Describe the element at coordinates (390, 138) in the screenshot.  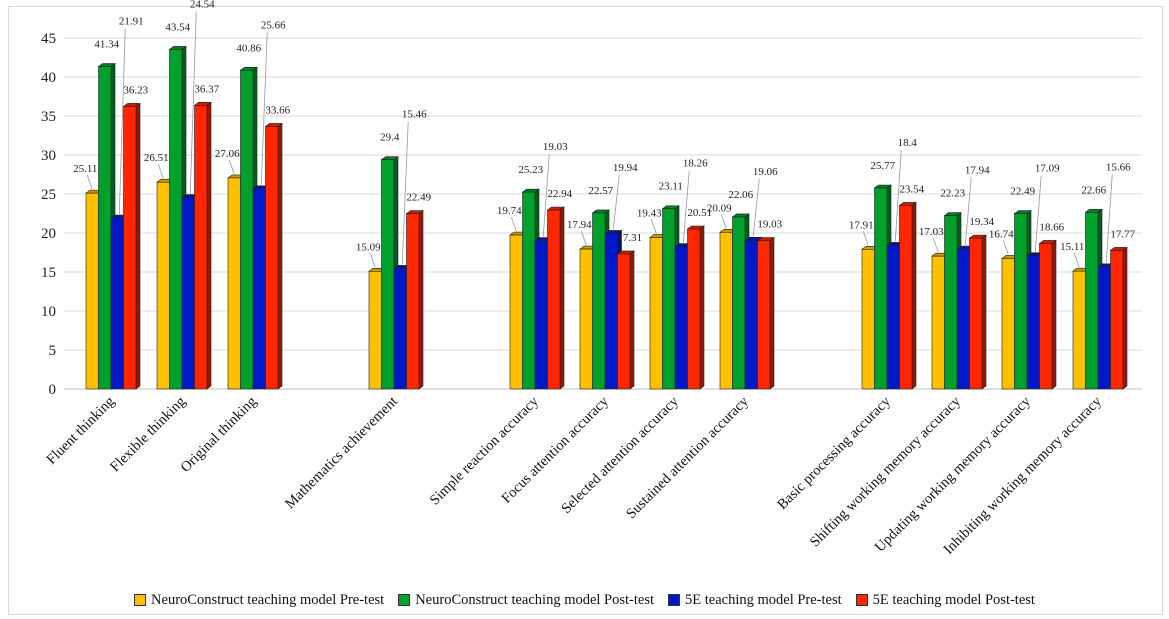
I see `data-label: 29.4` at that location.